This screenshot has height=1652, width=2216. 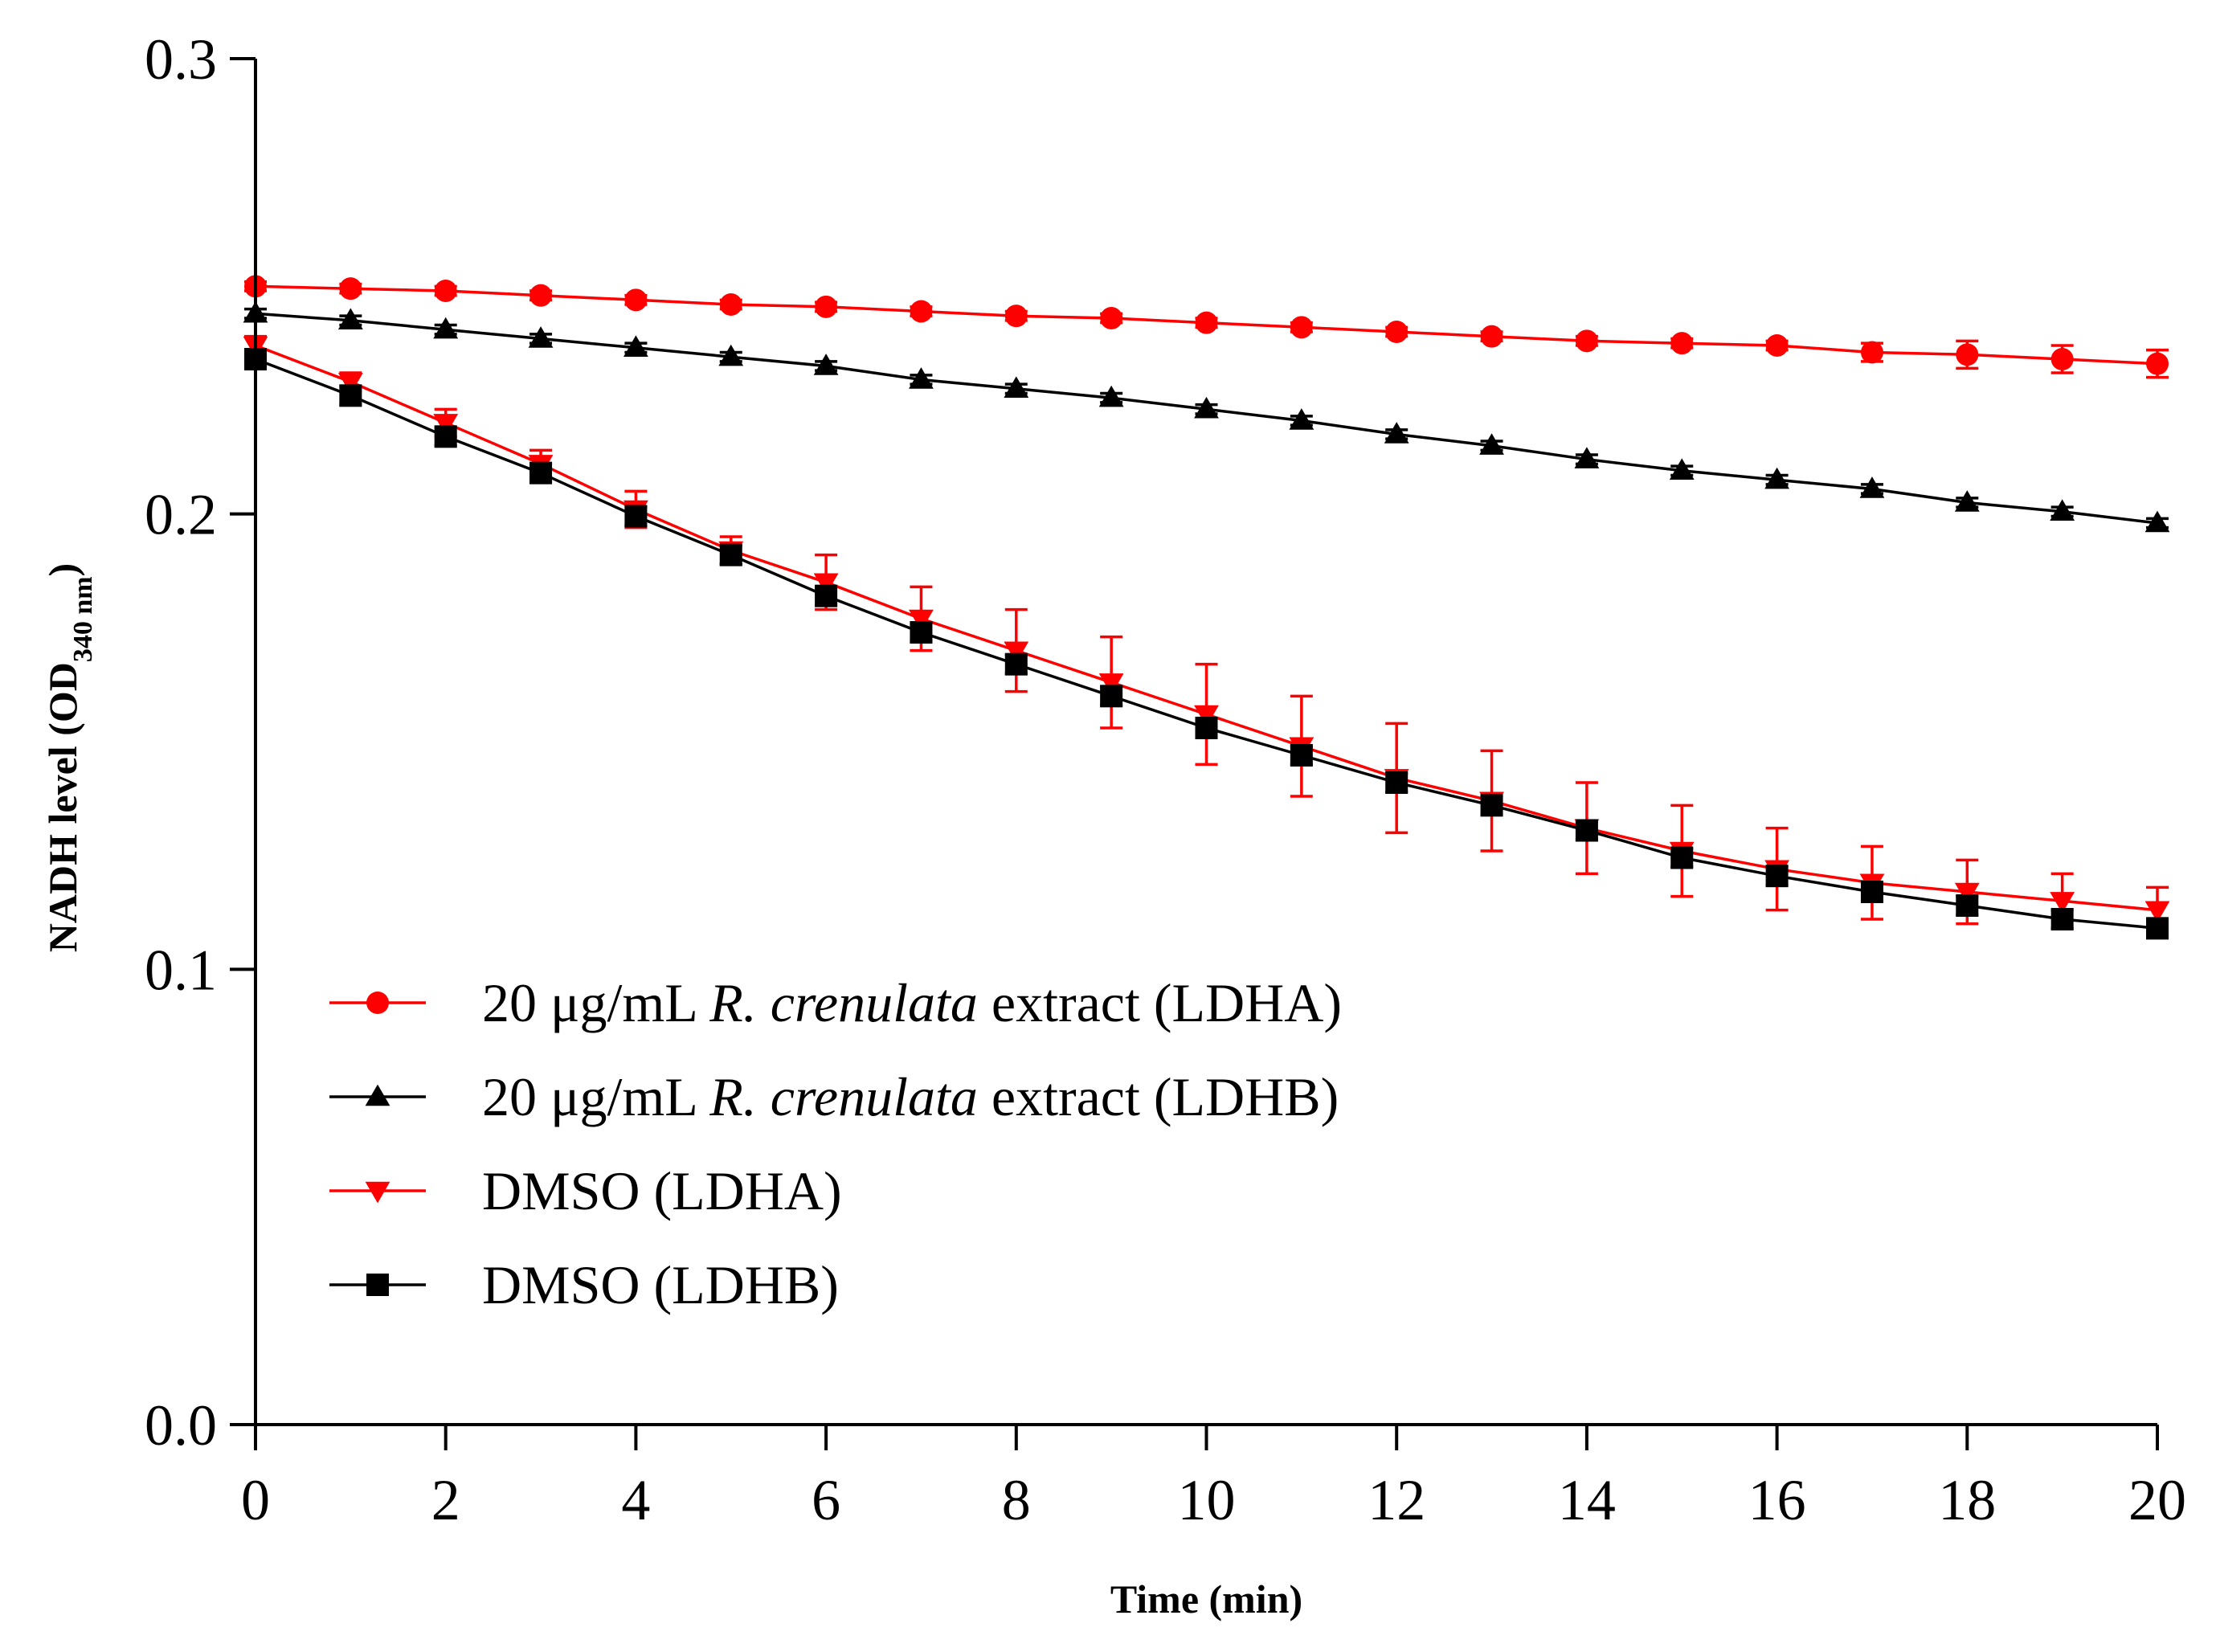 What do you see at coordinates (660, 1285) in the screenshot?
I see `legend-label: DMSO (LDHB)` at bounding box center [660, 1285].